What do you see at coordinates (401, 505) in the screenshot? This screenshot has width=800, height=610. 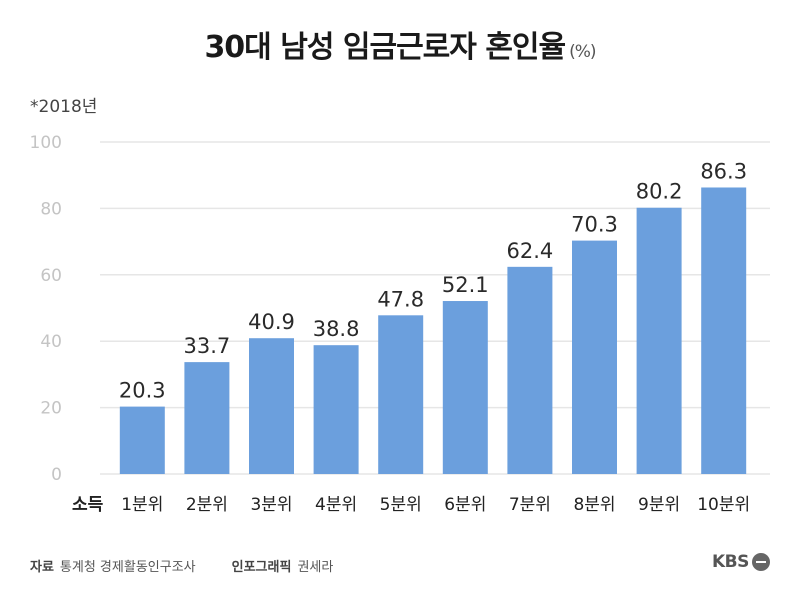 I see `x-tick-label: 5분위` at bounding box center [401, 505].